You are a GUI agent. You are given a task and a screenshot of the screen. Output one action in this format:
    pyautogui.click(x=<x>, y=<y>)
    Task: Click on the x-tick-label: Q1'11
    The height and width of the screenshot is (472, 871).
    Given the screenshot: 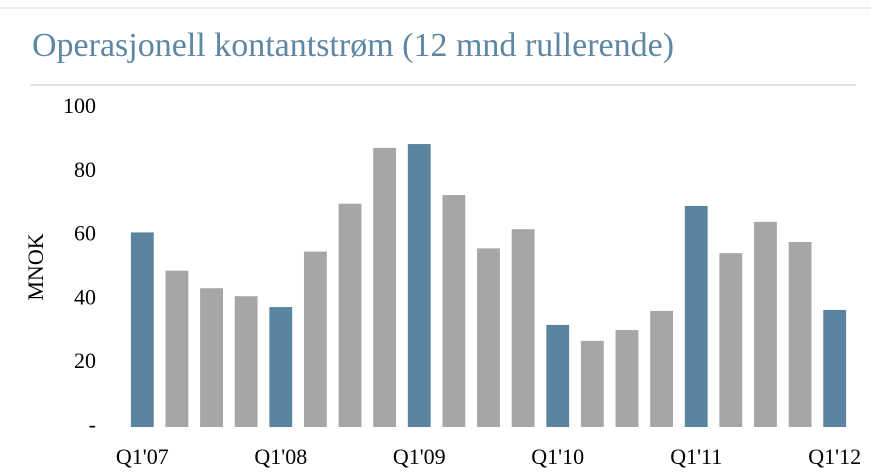 What is the action you would take?
    pyautogui.click(x=696, y=456)
    